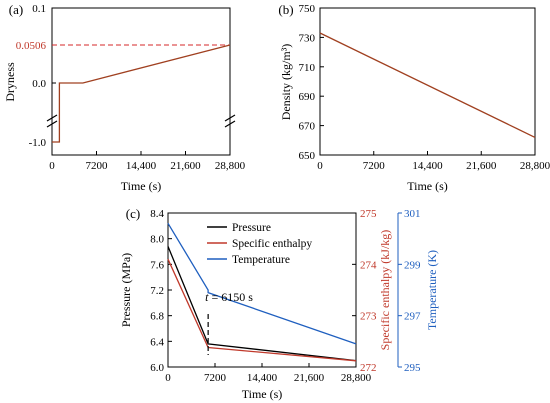 The height and width of the screenshot is (403, 550). What do you see at coordinates (157, 291) in the screenshot?
I see `pressure-tick-label: 7.2` at bounding box center [157, 291].